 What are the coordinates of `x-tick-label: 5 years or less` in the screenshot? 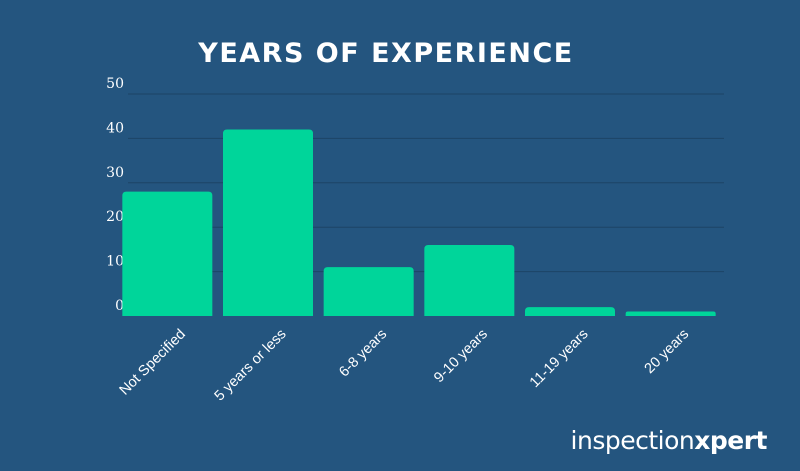 It's located at (251, 365).